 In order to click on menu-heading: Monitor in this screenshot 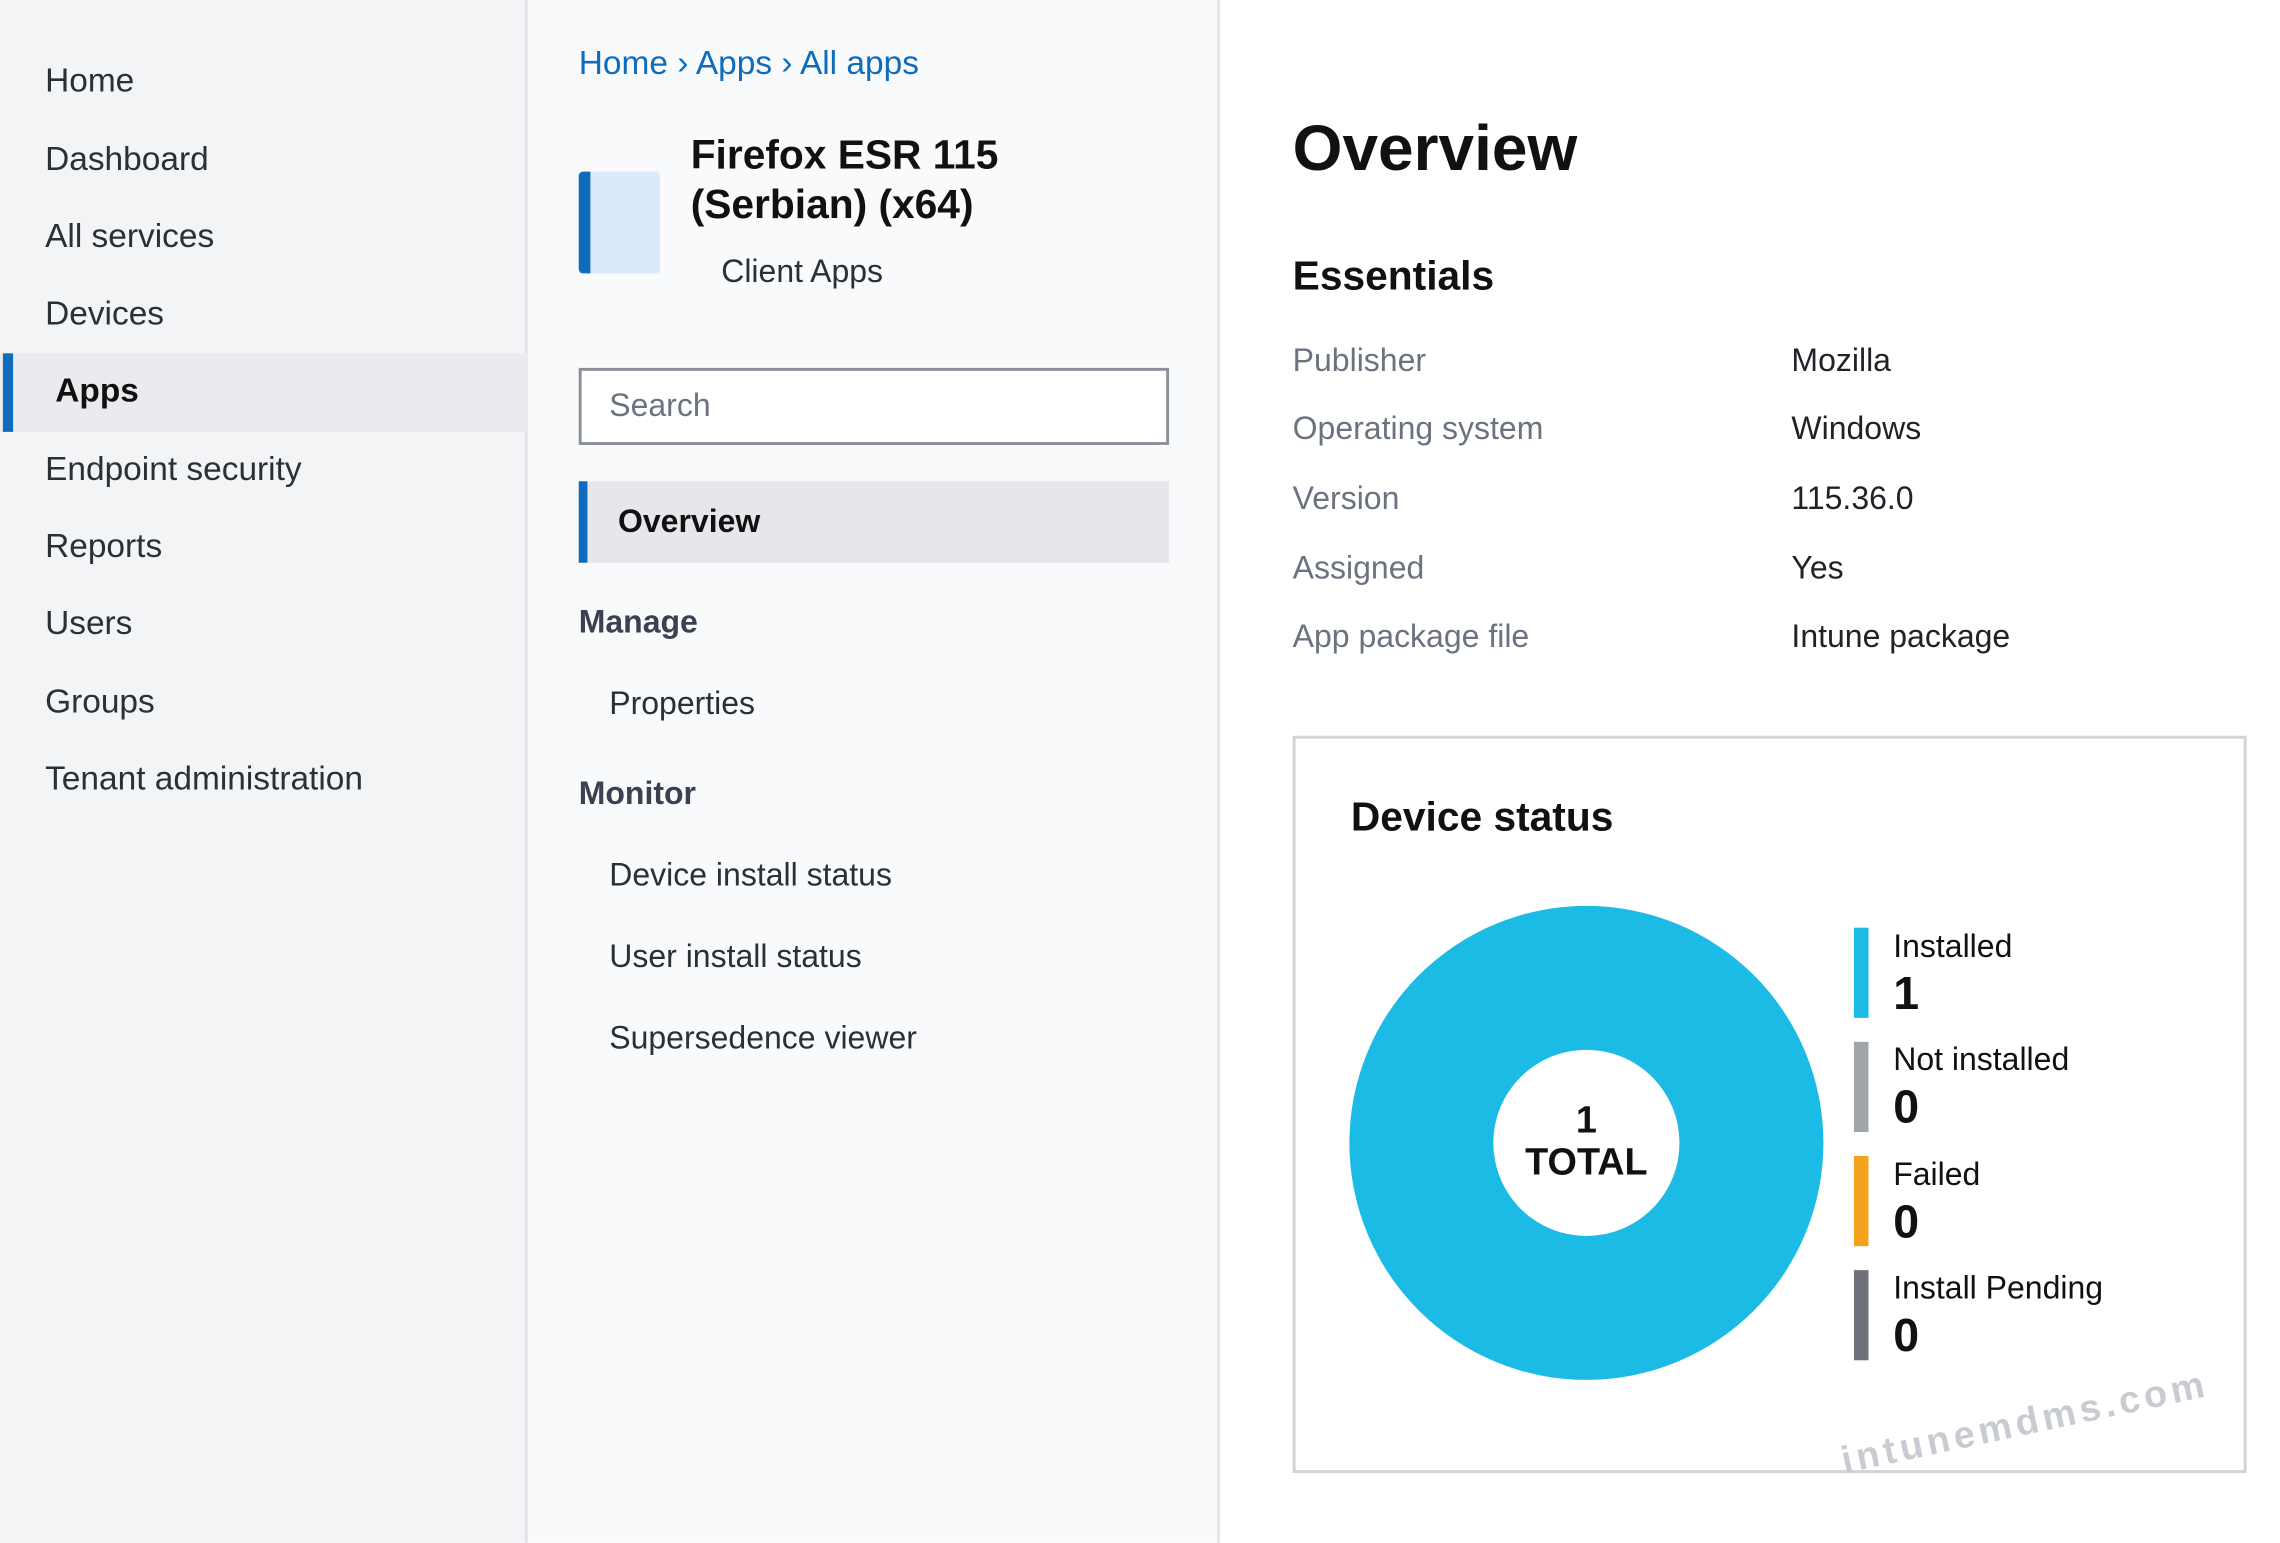, I will do `click(637, 793)`.